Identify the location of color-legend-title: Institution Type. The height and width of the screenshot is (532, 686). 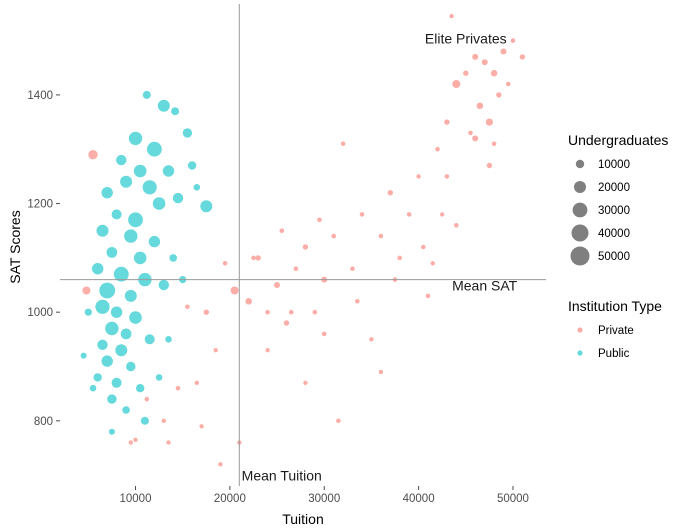
(615, 306).